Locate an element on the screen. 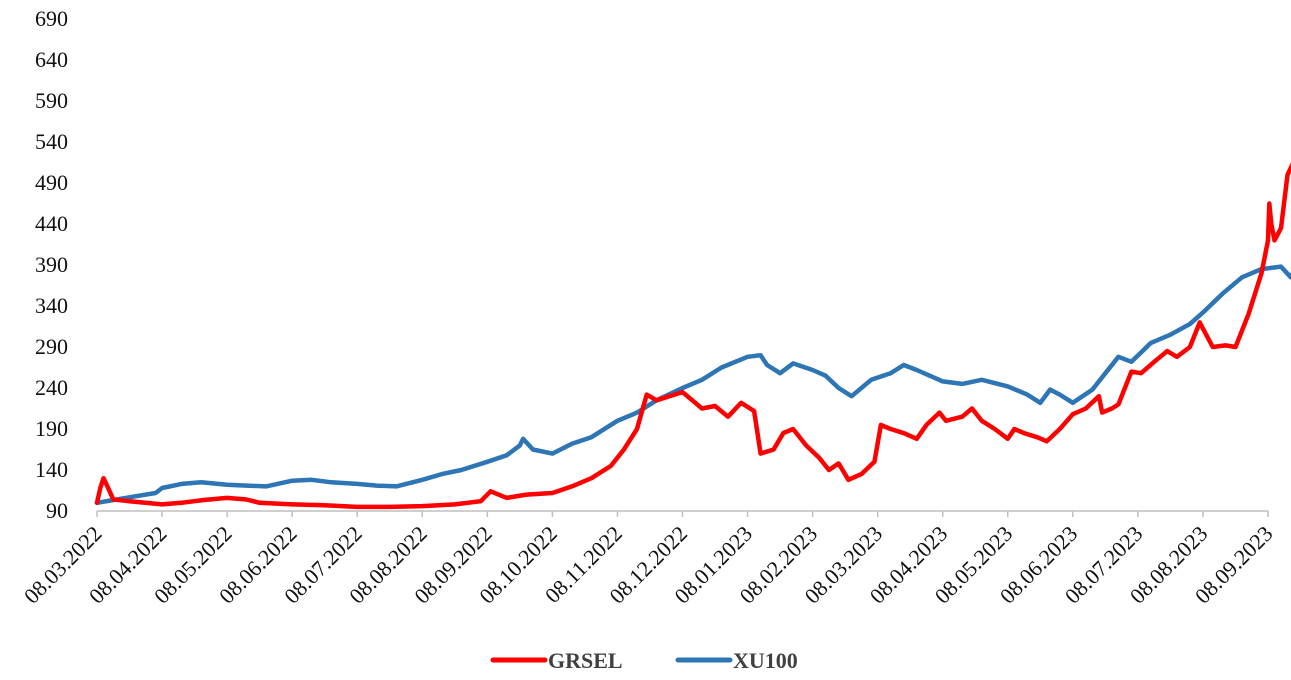 The image size is (1291, 680). y-tick-label: 590 is located at coordinates (51, 100).